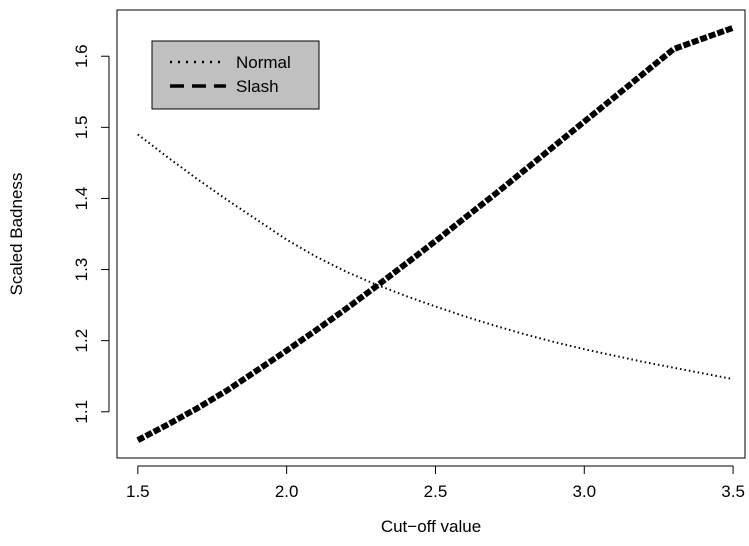  What do you see at coordinates (431, 526) in the screenshot?
I see `x-axis-title: Cut−off value` at bounding box center [431, 526].